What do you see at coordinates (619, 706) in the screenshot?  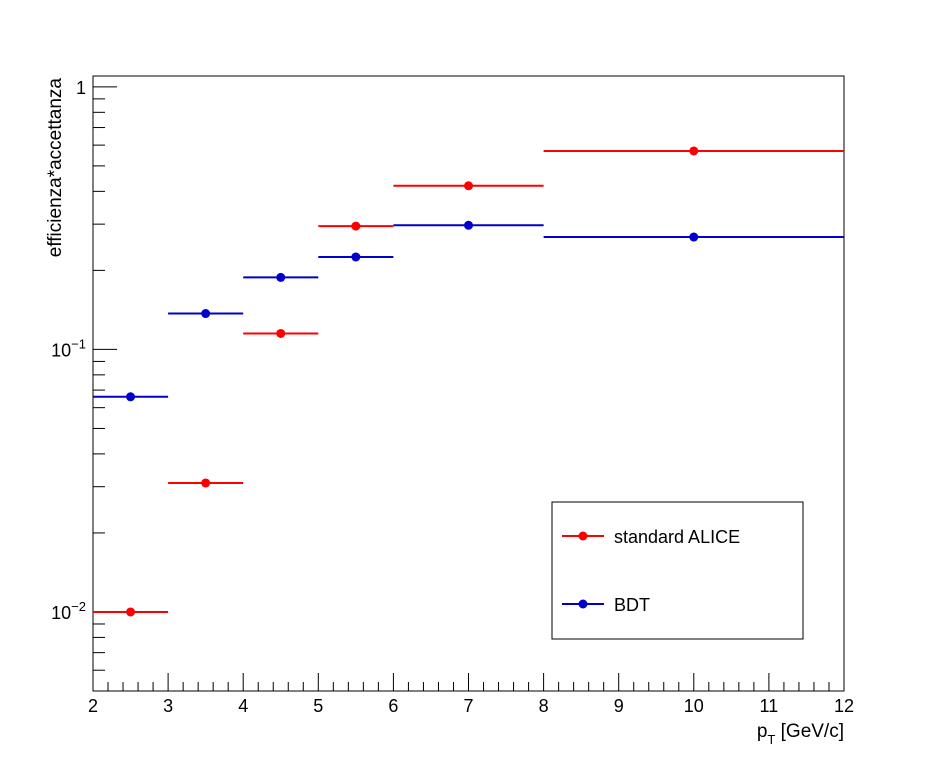 I see `x-tick-label: 9` at bounding box center [619, 706].